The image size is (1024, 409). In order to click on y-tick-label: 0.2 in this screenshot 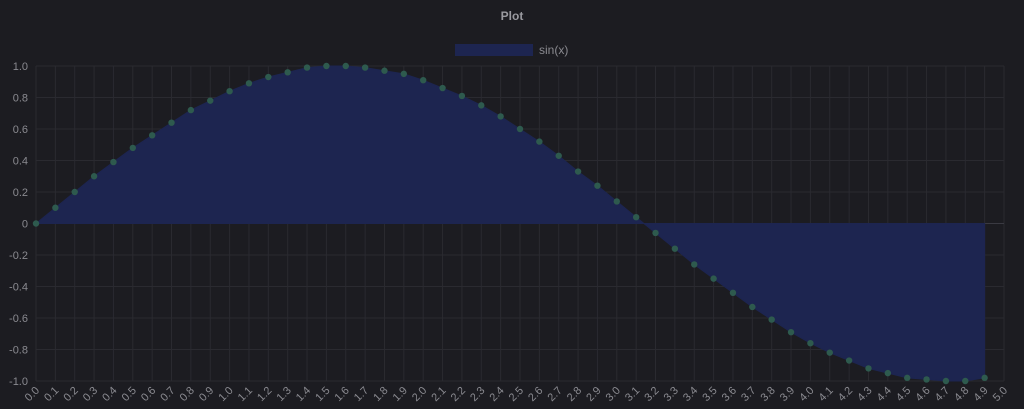, I will do `click(20, 193)`.